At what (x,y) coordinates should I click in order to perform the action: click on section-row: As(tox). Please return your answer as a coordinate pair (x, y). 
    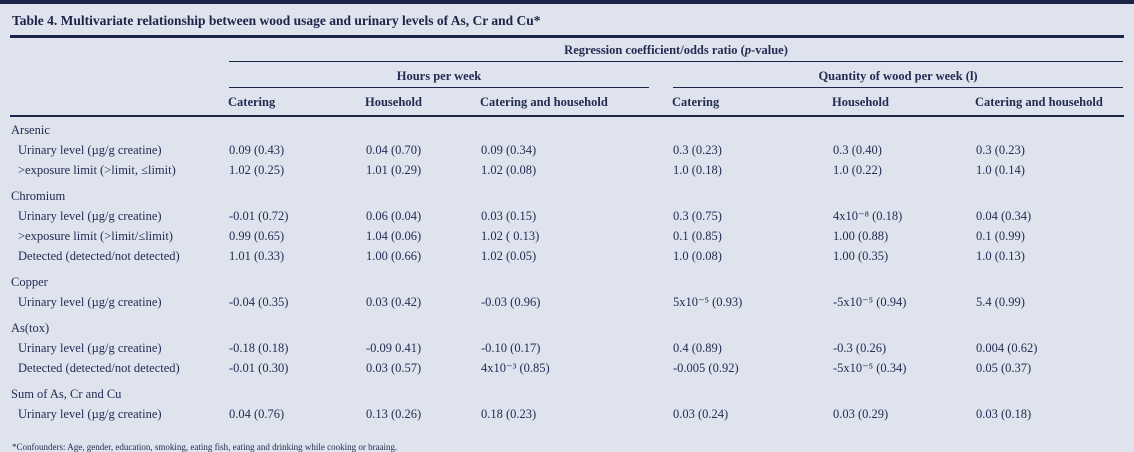
    Looking at the image, I should click on (567, 325).